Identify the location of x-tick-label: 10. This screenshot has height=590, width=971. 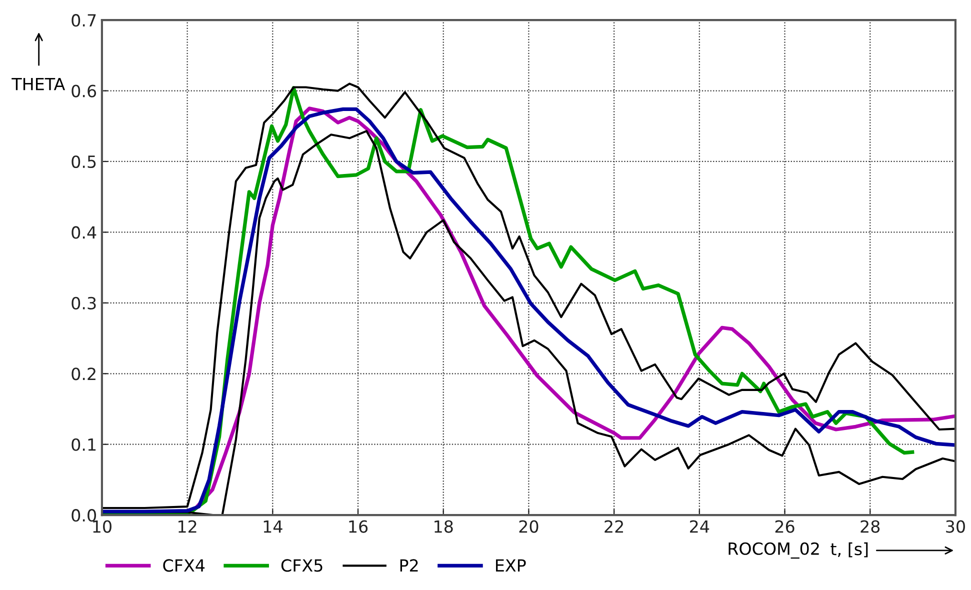
(102, 526).